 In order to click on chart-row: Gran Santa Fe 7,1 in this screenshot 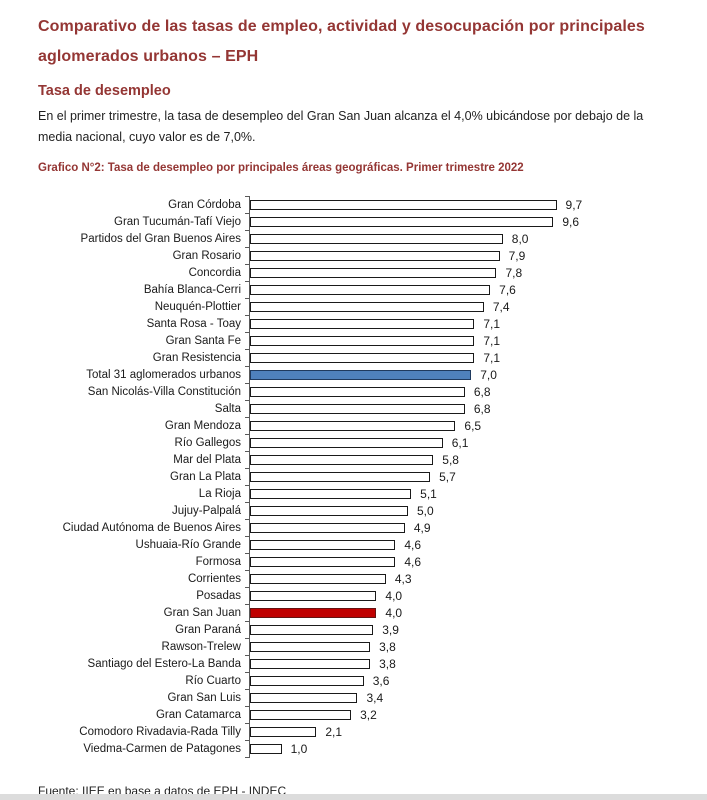, I will do `click(353, 340)`.